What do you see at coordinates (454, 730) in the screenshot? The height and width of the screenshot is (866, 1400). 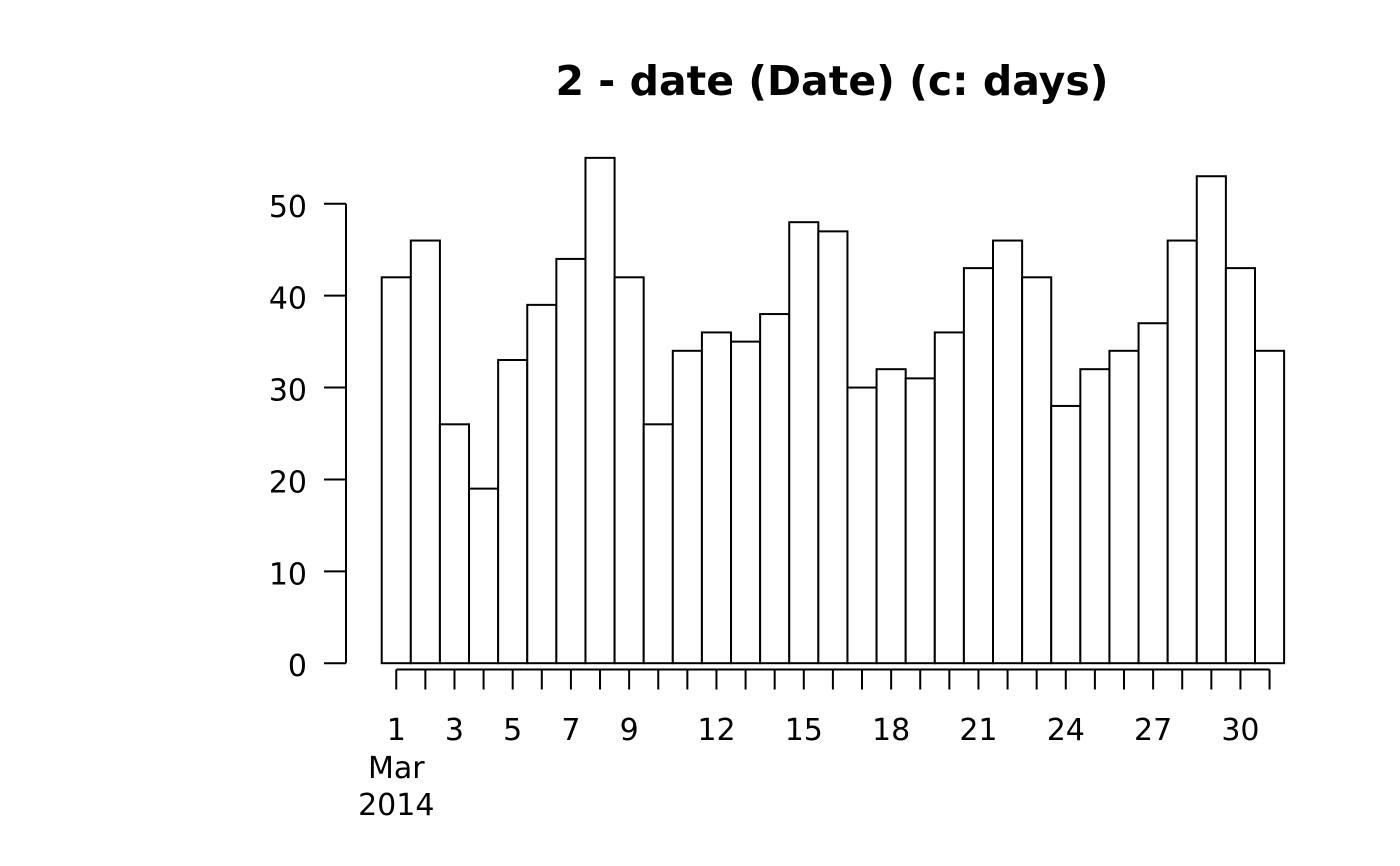 I see `x-tick-label-3: 3` at bounding box center [454, 730].